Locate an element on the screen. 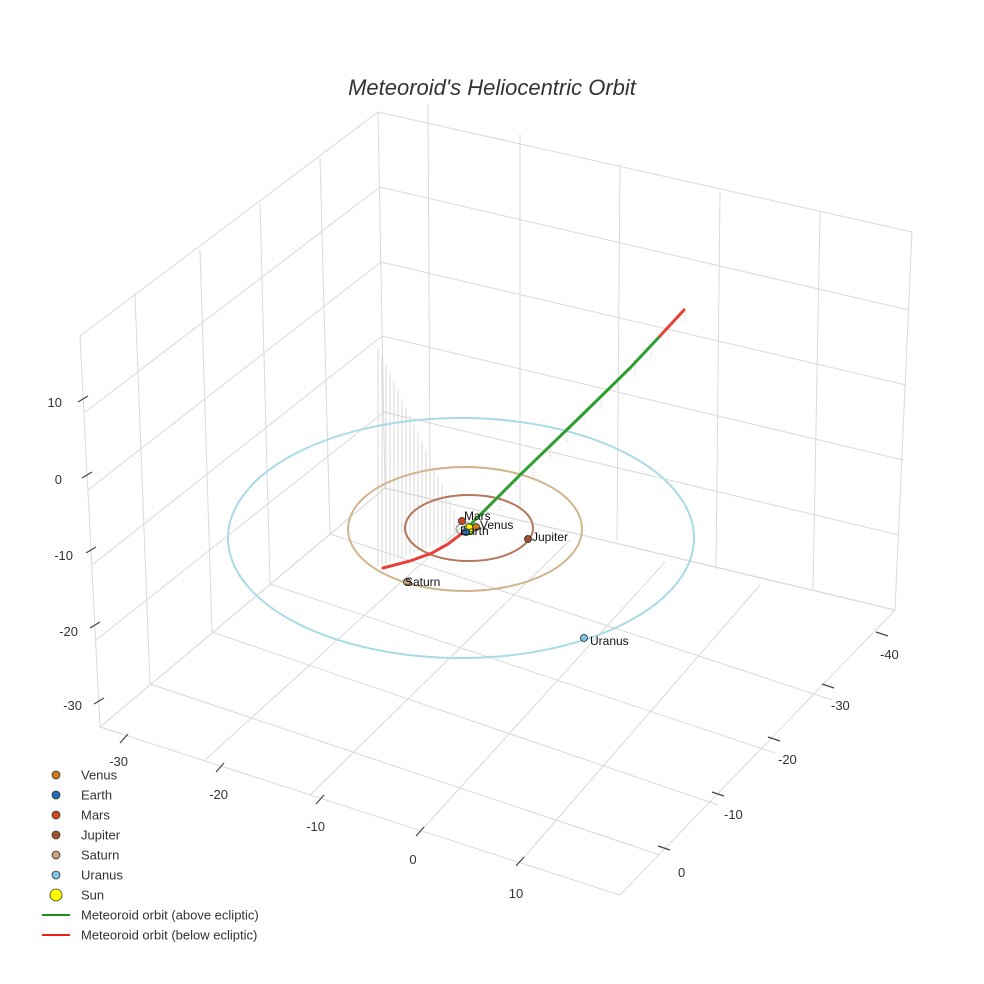 The image size is (984, 984). y-tick-label: -10 is located at coordinates (315, 826).